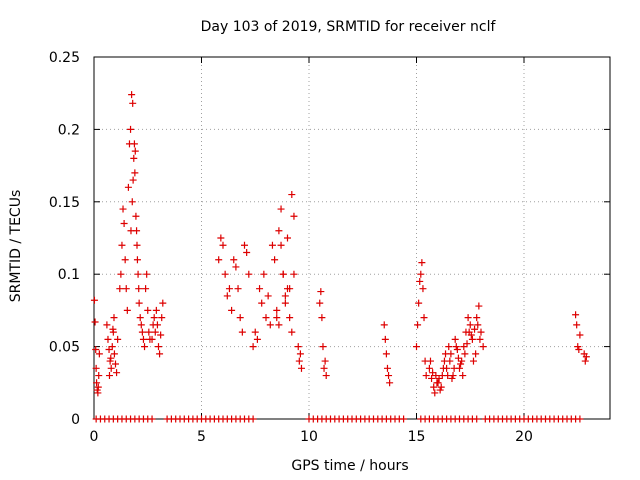 The image size is (640, 480). What do you see at coordinates (75, 420) in the screenshot?
I see `y-tick-label: 0` at bounding box center [75, 420].